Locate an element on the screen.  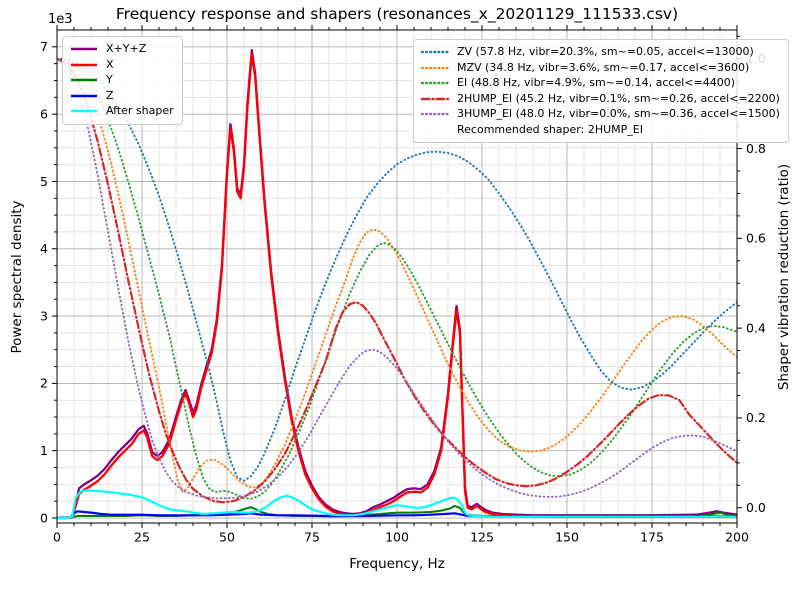
y-axis-label-right: Shaper vibration reduction (ratio) is located at coordinates (784, 277).